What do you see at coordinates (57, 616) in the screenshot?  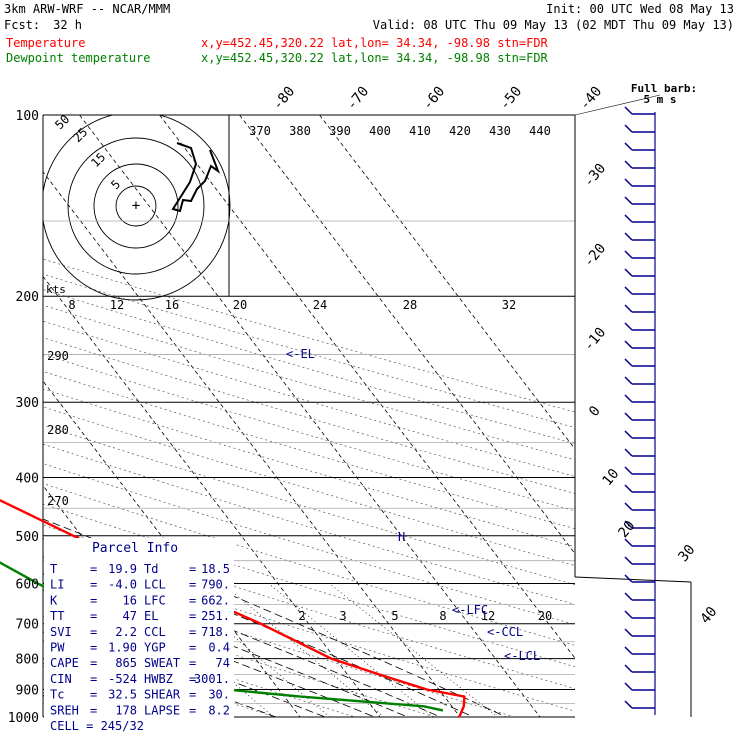 I see `parcel-row-label: TT` at bounding box center [57, 616].